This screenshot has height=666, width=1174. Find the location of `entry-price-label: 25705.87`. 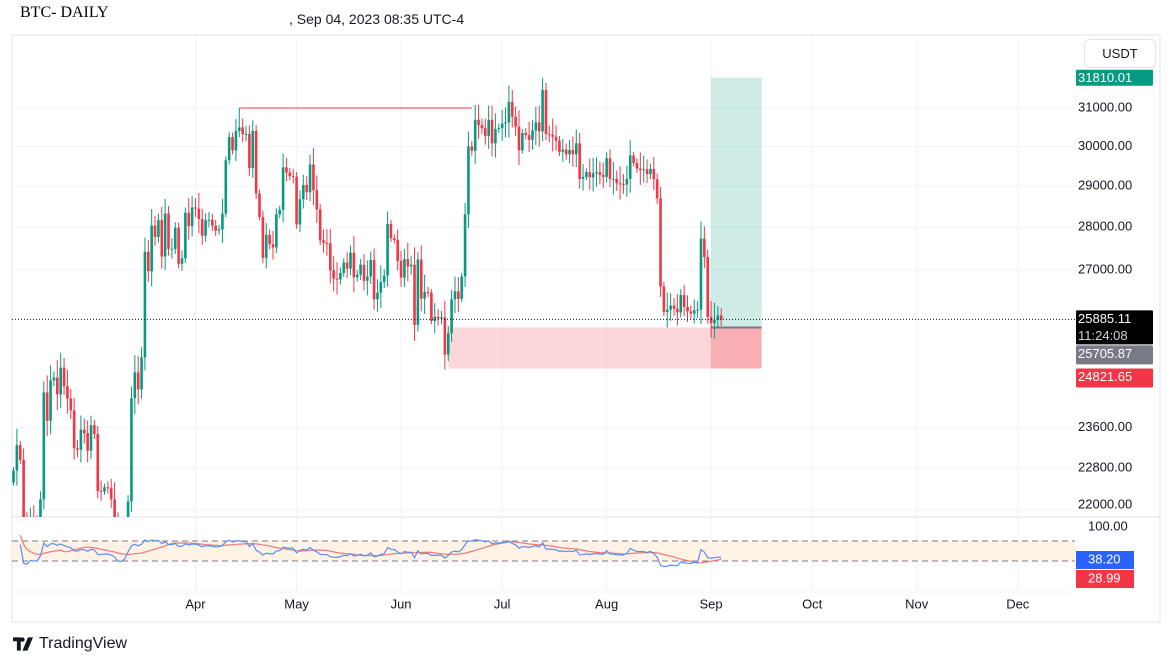

entry-price-label: 25705.87 is located at coordinates (1105, 353).